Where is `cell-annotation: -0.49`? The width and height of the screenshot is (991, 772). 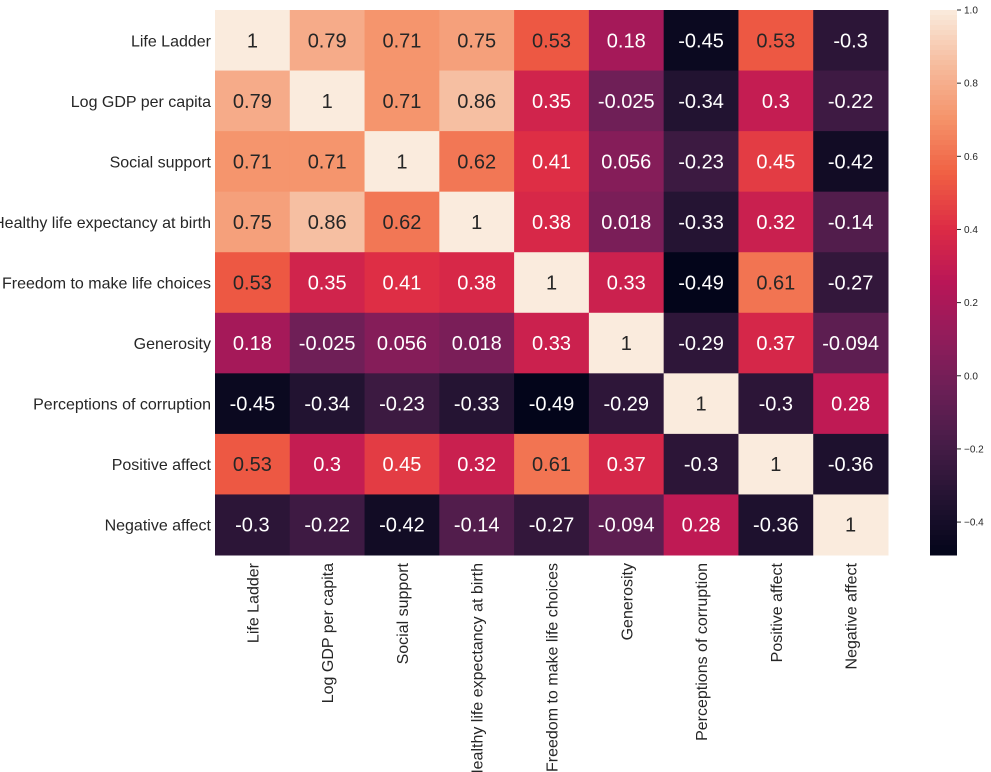
cell-annotation: -0.49 is located at coordinates (552, 405).